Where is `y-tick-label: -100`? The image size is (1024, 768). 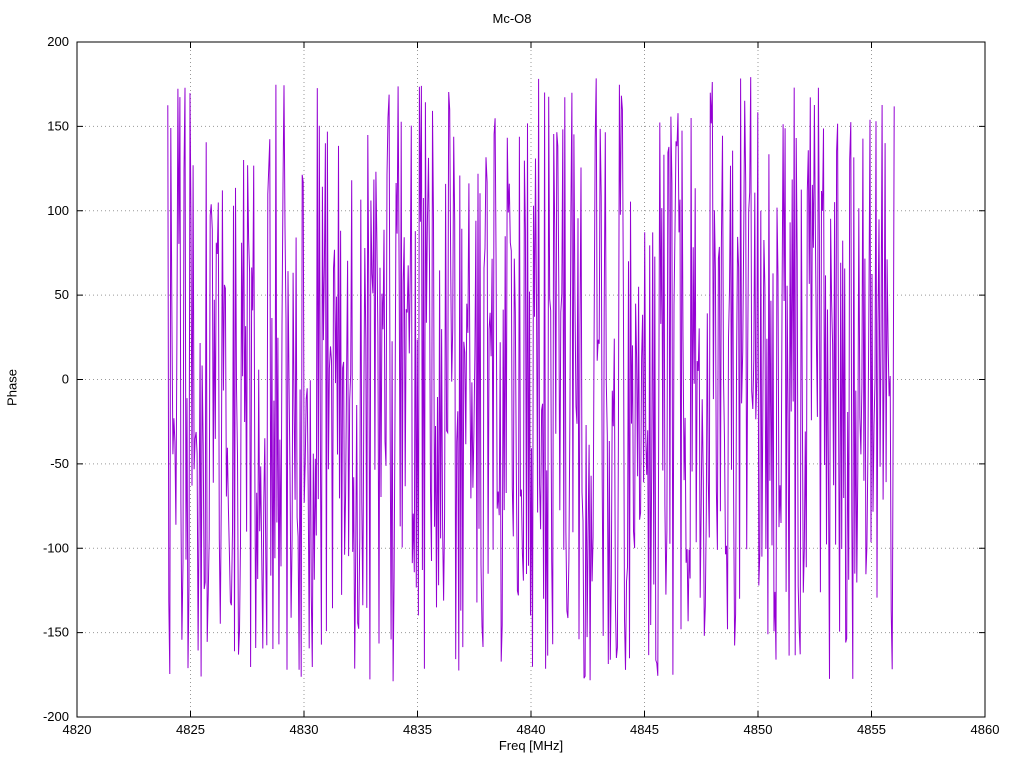
y-tick-label: -100 is located at coordinates (56, 547).